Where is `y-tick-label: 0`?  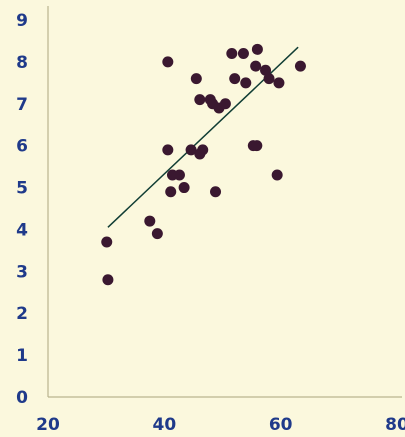 y-tick-label: 0 is located at coordinates (22, 398).